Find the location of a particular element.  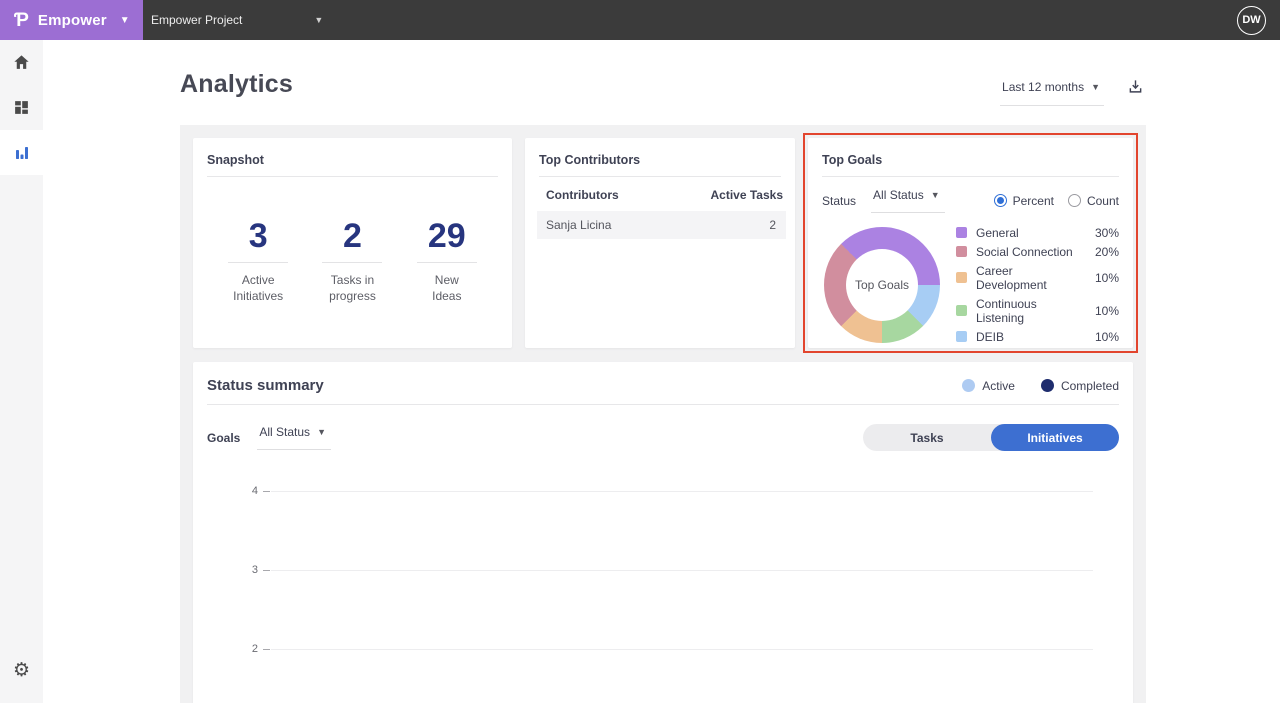

sidebar: ⚙ is located at coordinates (21, 371).